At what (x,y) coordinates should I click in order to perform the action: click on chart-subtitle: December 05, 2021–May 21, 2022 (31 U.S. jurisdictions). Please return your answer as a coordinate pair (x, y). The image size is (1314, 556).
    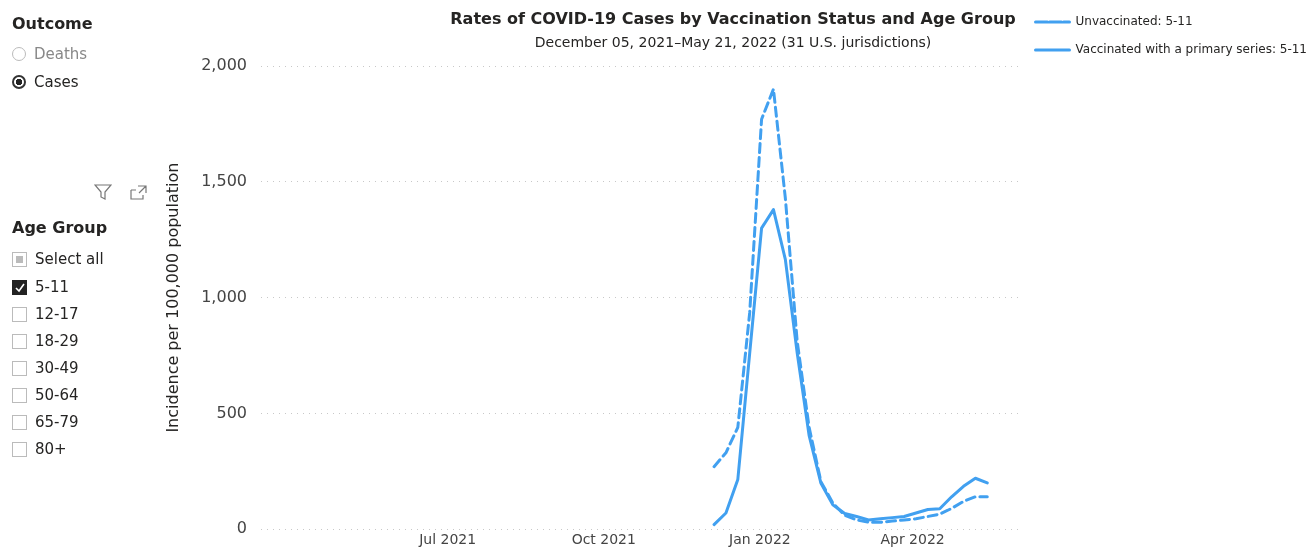
    Looking at the image, I should click on (733, 42).